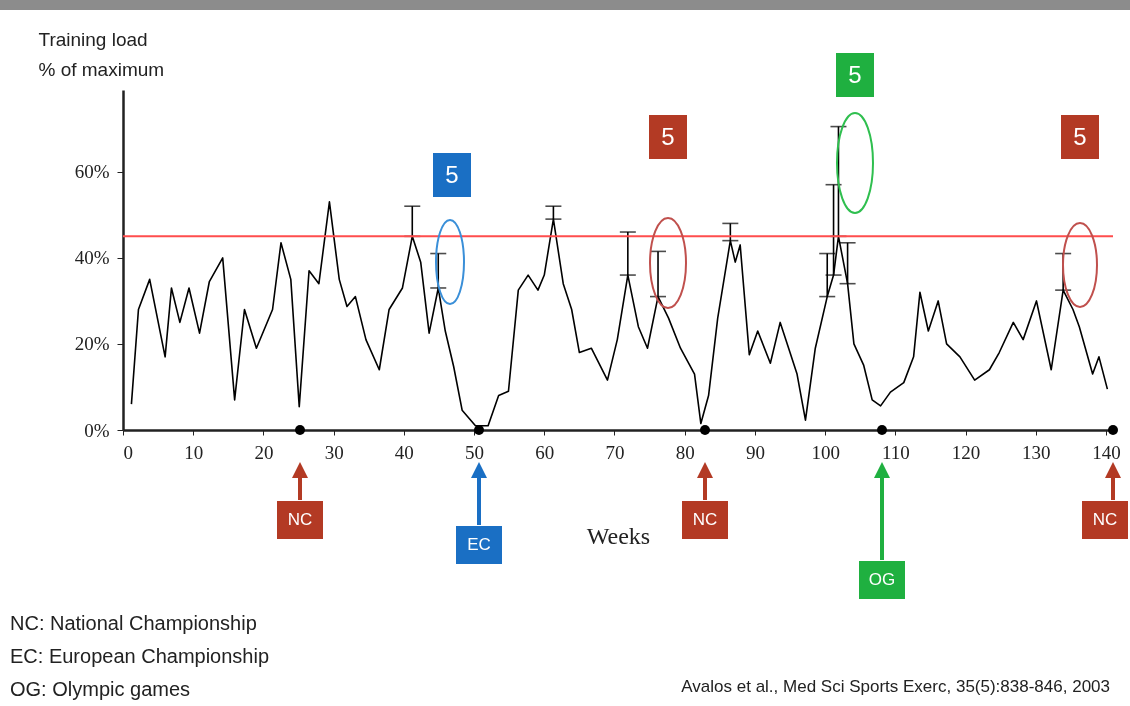 The height and width of the screenshot is (706, 1130). What do you see at coordinates (545, 452) in the screenshot?
I see `x-tick-label: 60` at bounding box center [545, 452].